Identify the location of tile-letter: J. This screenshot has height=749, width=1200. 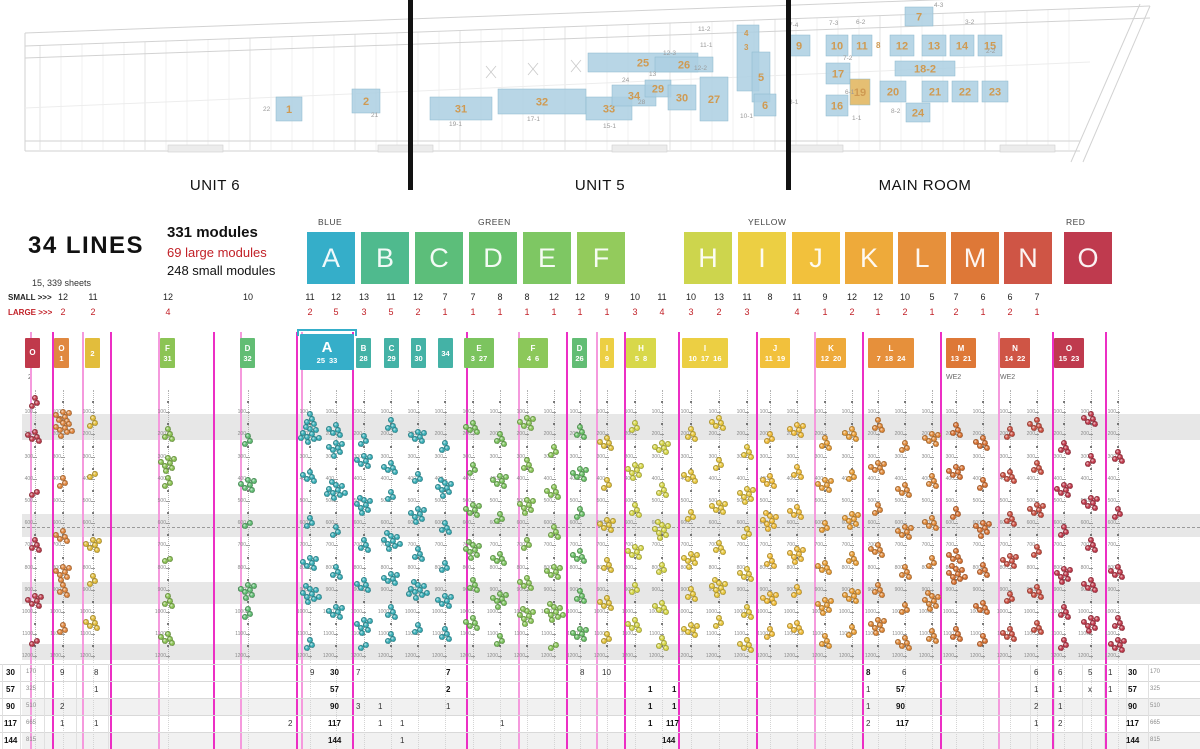
(775, 348).